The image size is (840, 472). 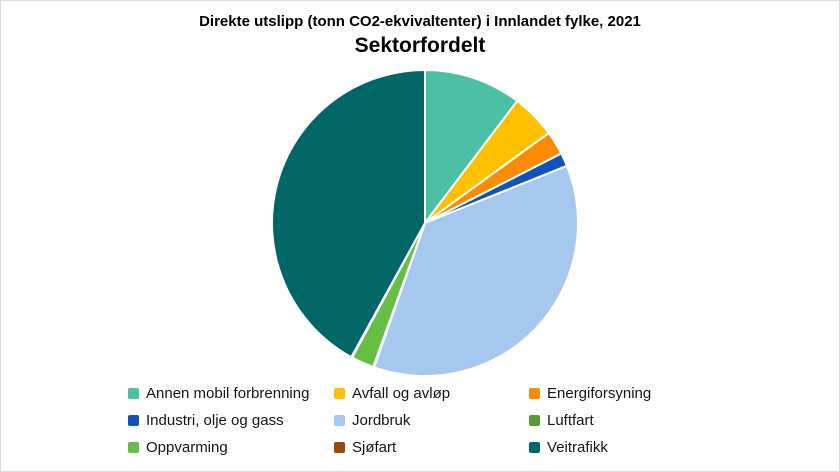 What do you see at coordinates (381, 420) in the screenshot?
I see `legend-label: Jordbruk` at bounding box center [381, 420].